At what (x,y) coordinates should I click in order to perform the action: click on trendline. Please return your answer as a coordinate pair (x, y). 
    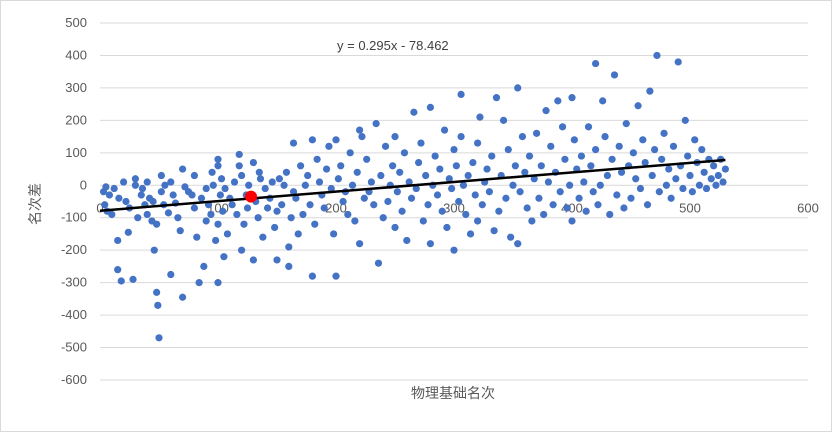
    Looking at the image, I should click on (412, 185).